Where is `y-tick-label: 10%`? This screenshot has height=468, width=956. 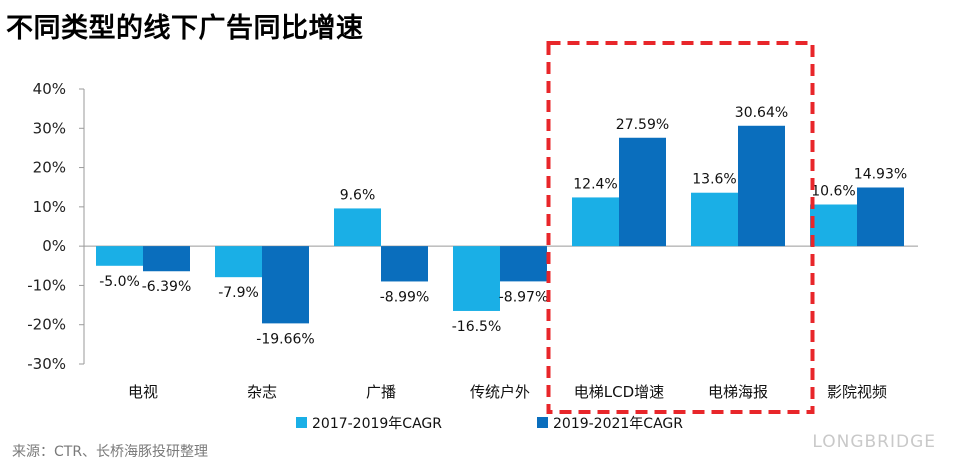
y-tick-label: 10% is located at coordinates (49, 207).